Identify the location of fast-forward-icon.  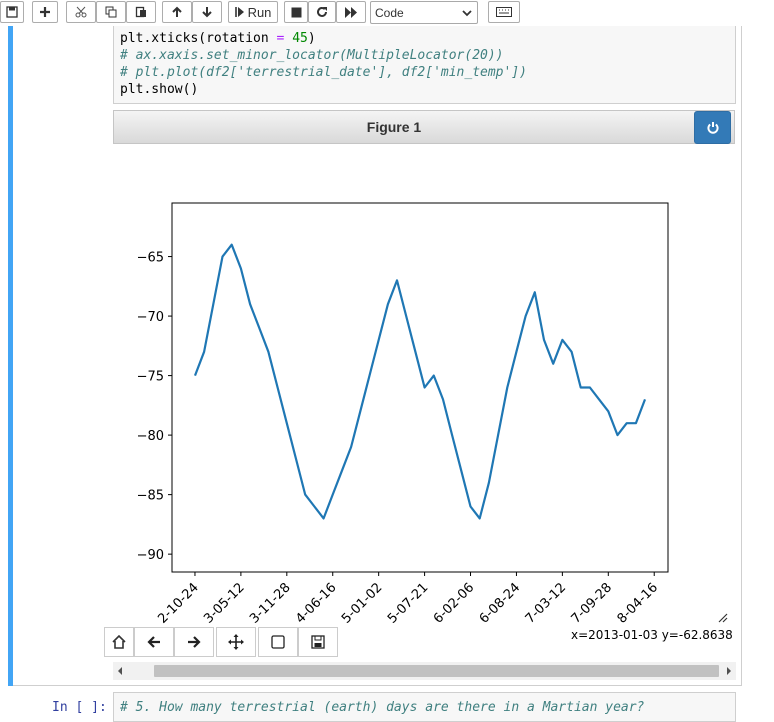
(350, 12).